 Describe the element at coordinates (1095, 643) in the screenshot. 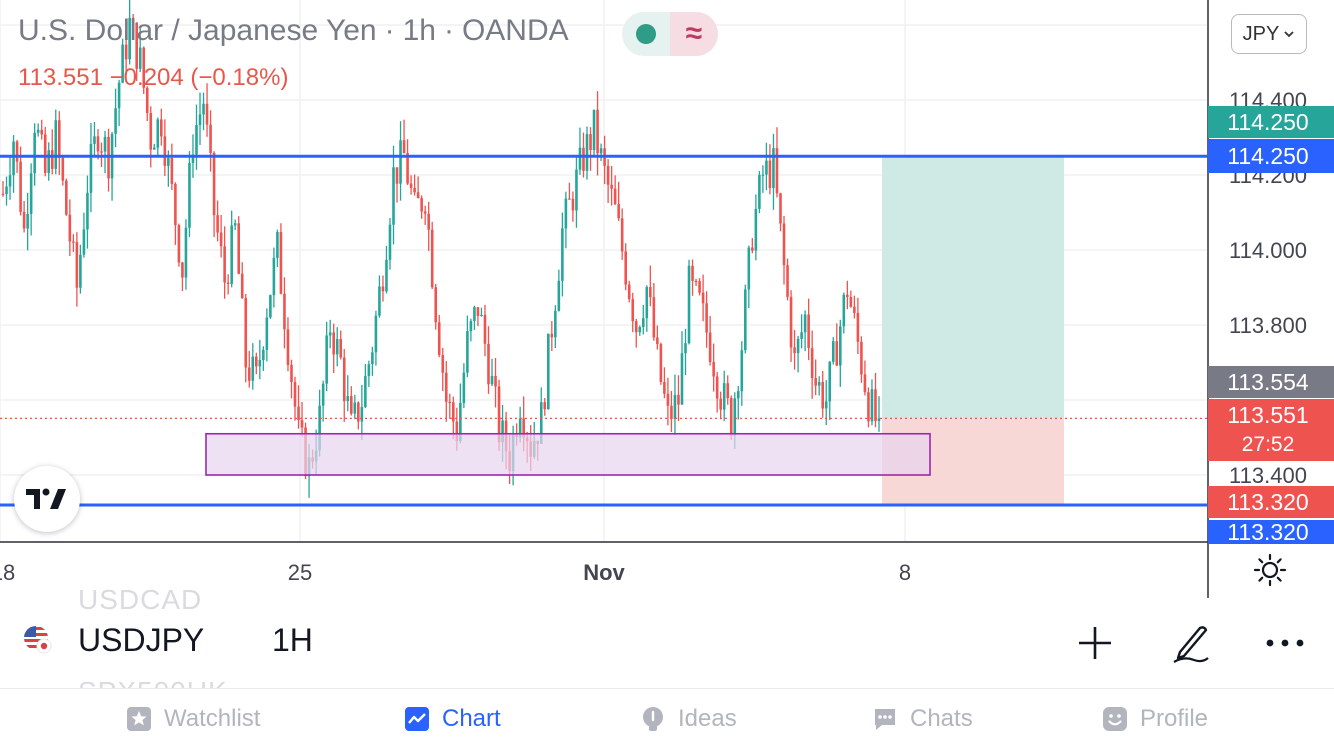

I see `add-button` at that location.